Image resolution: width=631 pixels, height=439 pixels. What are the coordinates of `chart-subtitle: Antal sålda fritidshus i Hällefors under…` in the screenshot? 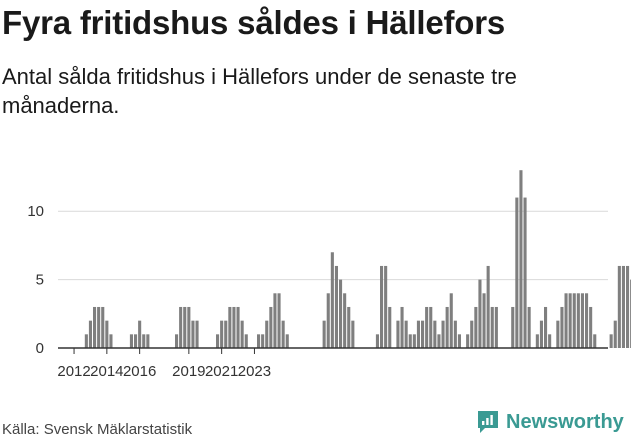 It's located at (259, 91).